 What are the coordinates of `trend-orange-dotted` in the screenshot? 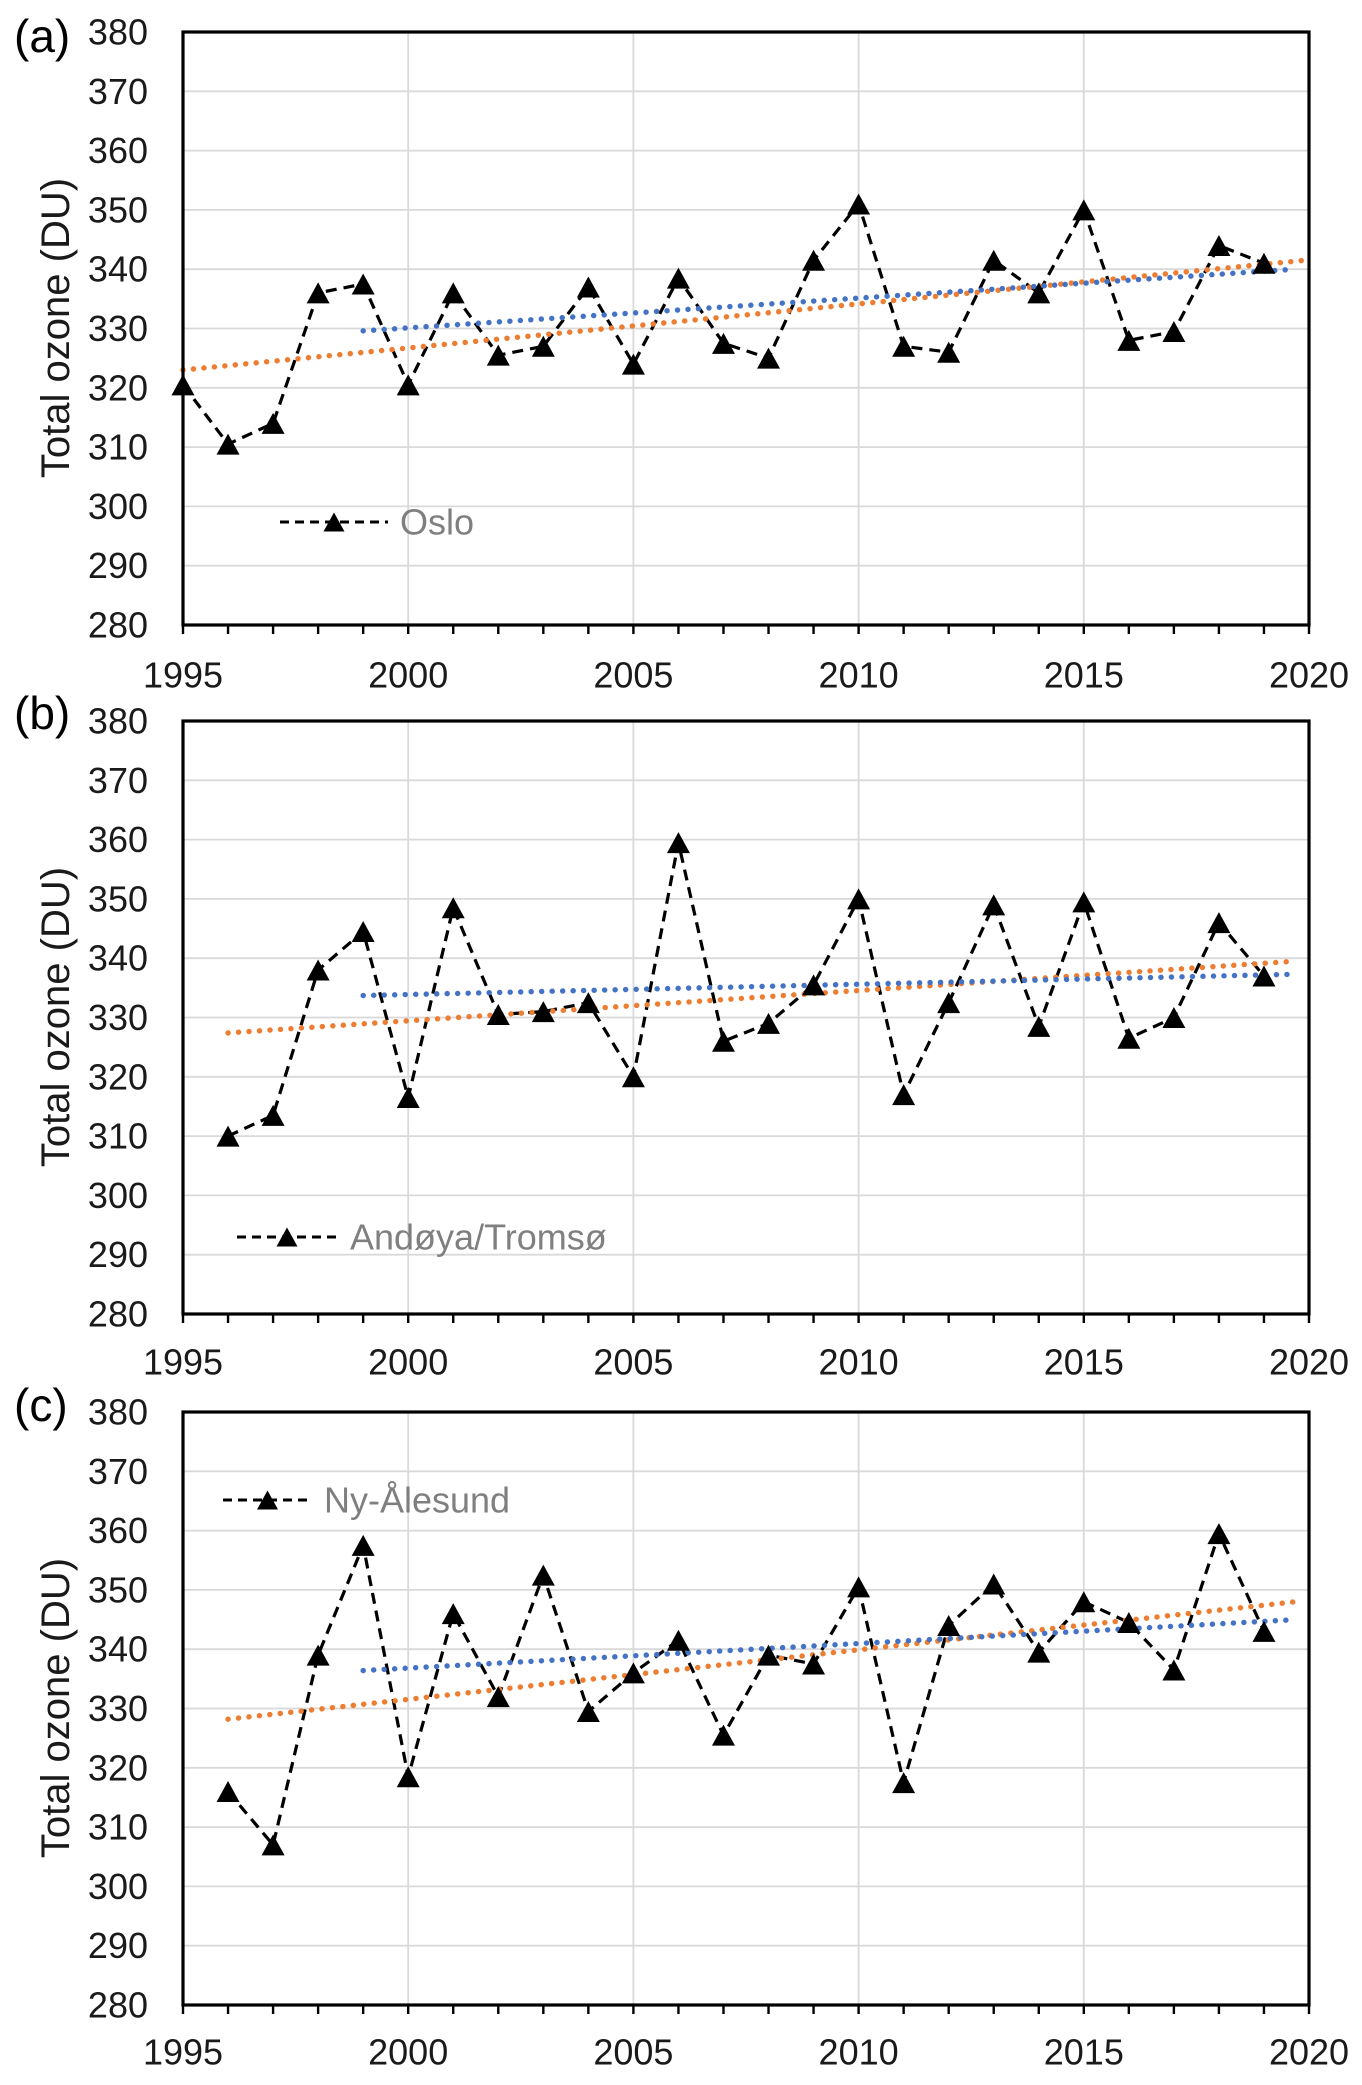 It's located at (762, 997).